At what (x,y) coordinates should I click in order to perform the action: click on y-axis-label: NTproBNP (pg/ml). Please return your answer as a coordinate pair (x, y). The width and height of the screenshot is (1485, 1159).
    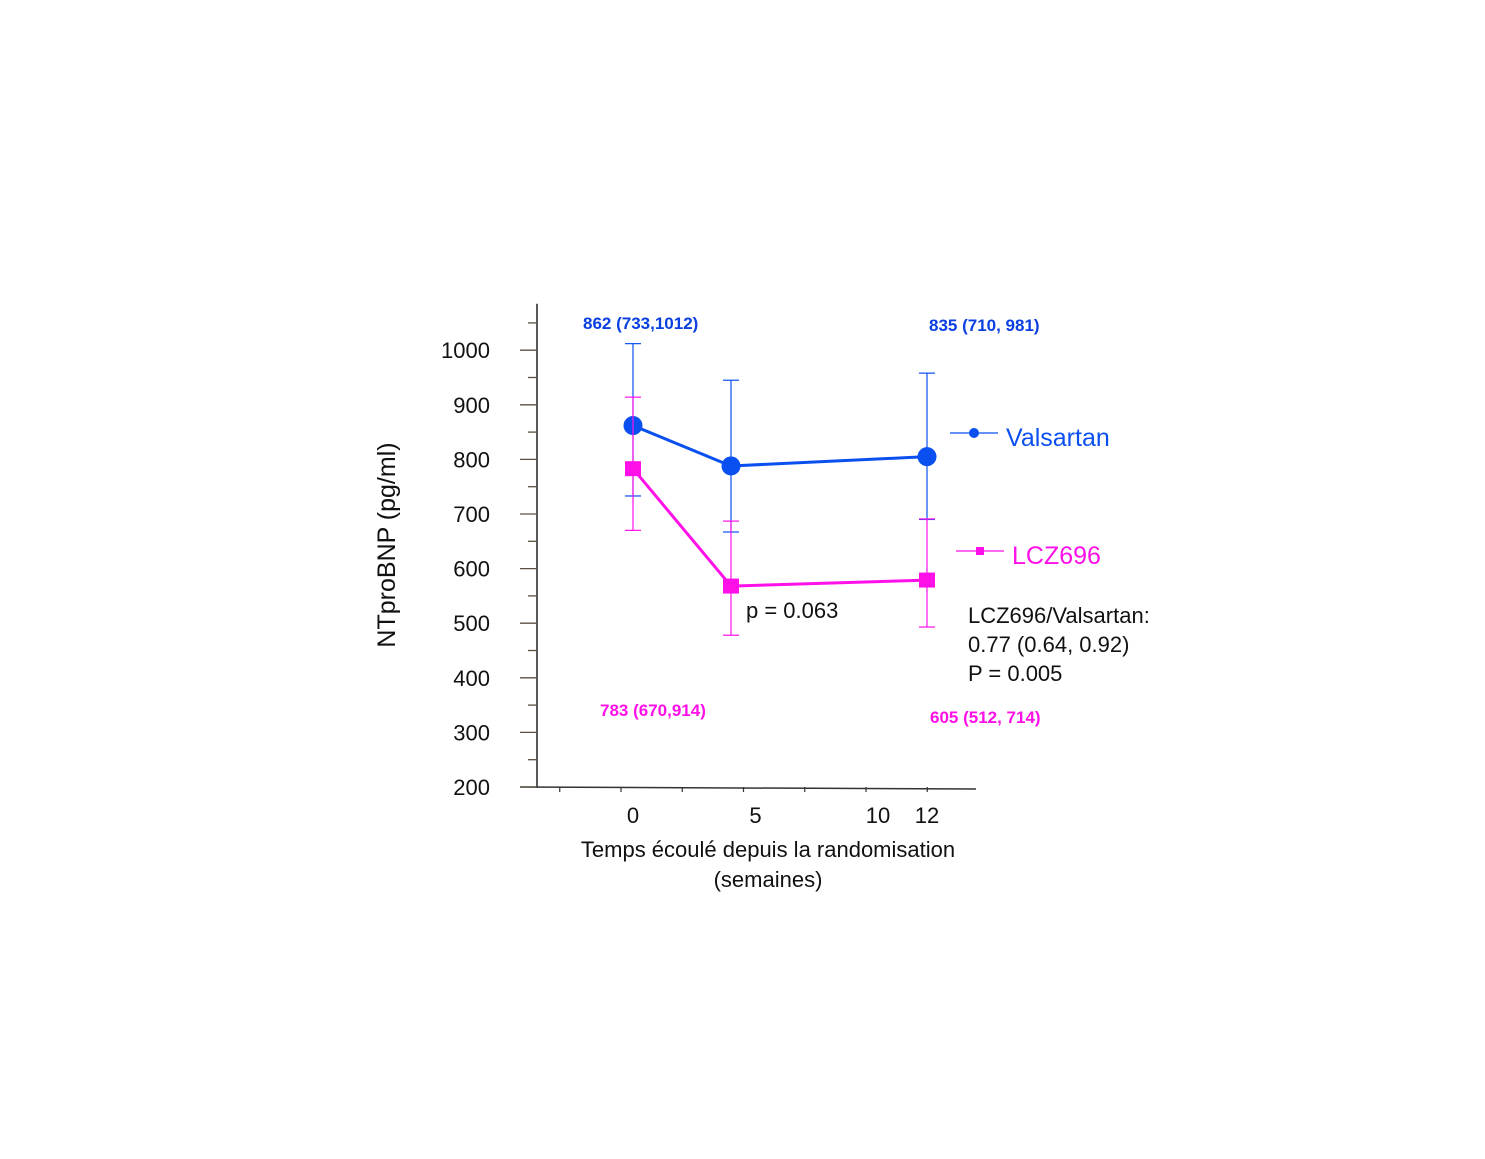
    Looking at the image, I should click on (387, 544).